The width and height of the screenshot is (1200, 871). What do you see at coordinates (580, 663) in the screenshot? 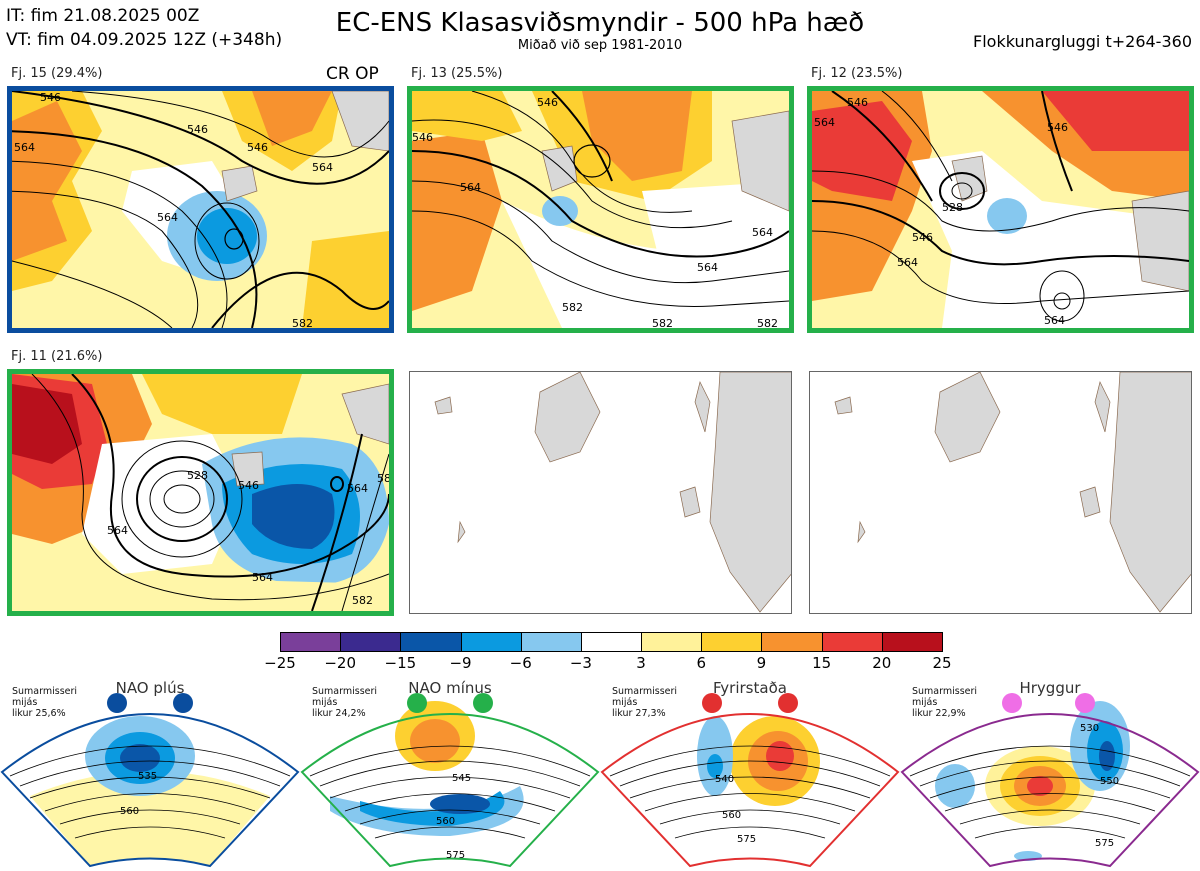
I see `colorbar-tick-label: −3` at bounding box center [580, 663].